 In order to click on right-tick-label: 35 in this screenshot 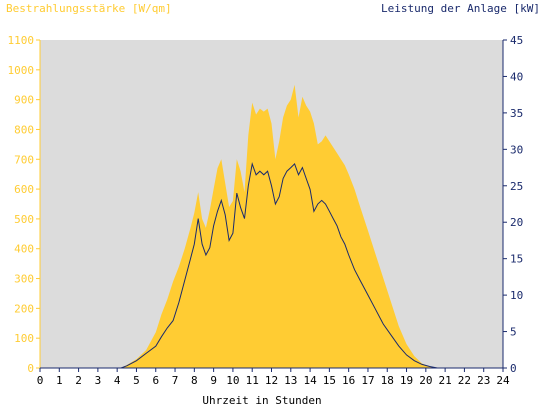, I will do `click(516, 113)`.